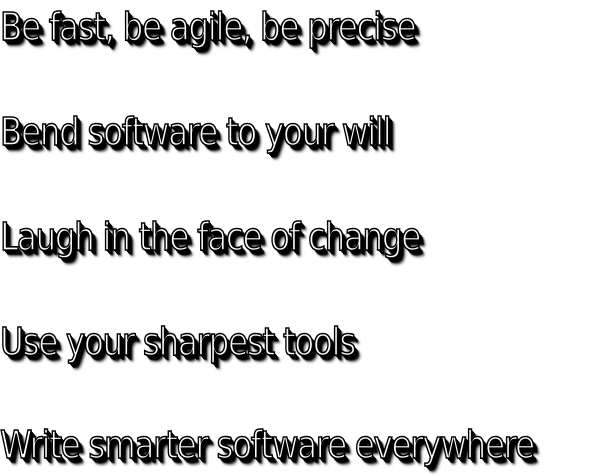 This screenshot has height=475, width=615. I want to click on tagline-be-fast: Be fast, be agile, be precise, so click(208, 27).